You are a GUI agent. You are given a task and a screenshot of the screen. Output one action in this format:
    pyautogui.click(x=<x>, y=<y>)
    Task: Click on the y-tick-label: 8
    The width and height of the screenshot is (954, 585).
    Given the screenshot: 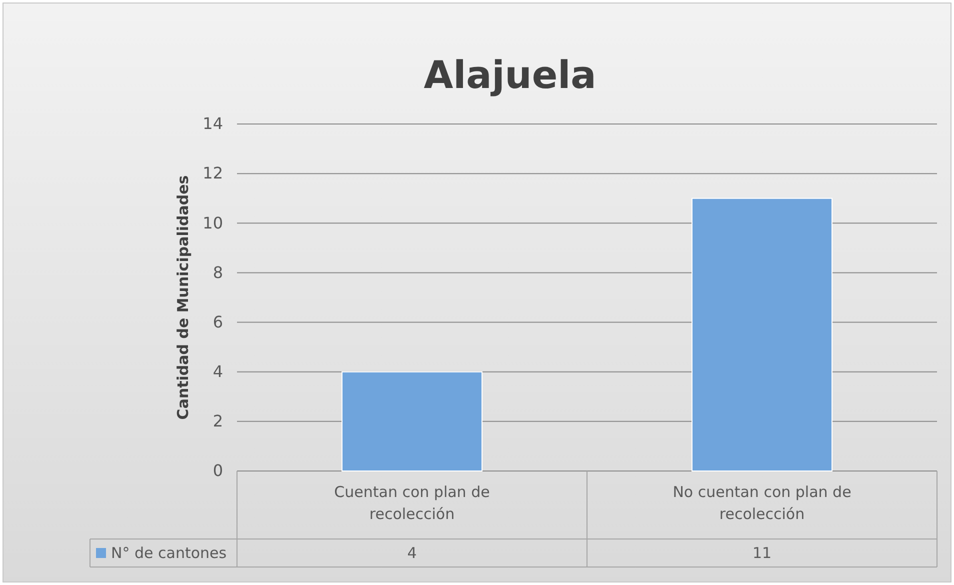 What is the action you would take?
    pyautogui.click(x=217, y=272)
    